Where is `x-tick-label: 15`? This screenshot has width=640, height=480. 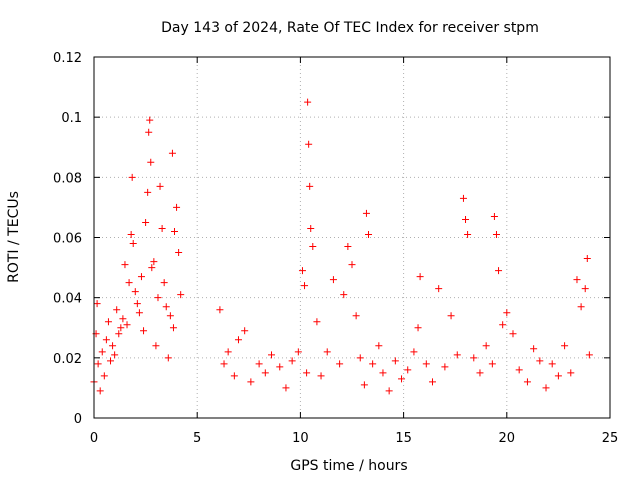 x-tick-label: 15 is located at coordinates (403, 438).